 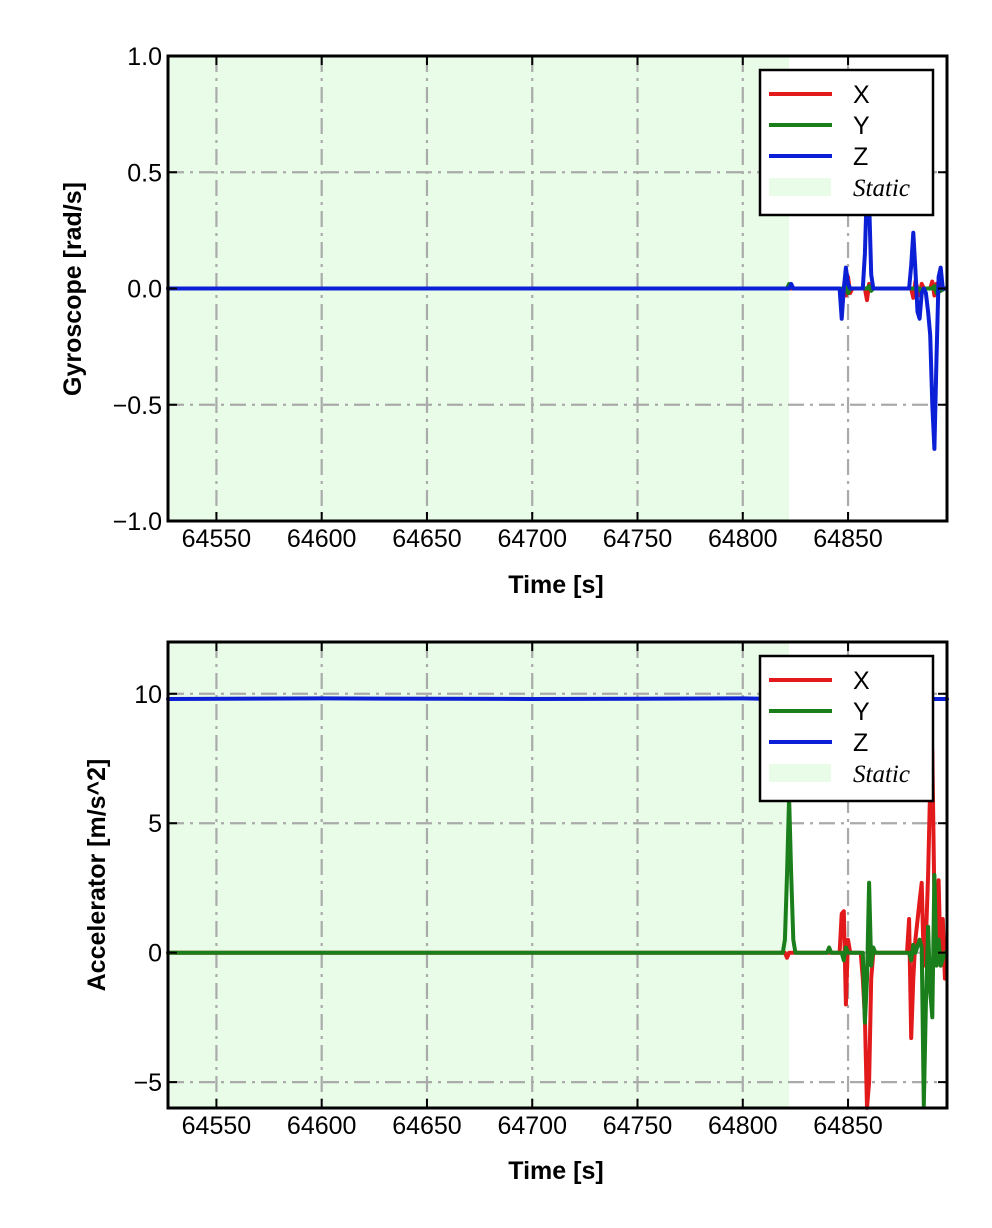 What do you see at coordinates (144, 173) in the screenshot?
I see `y-tick-label: 0.5` at bounding box center [144, 173].